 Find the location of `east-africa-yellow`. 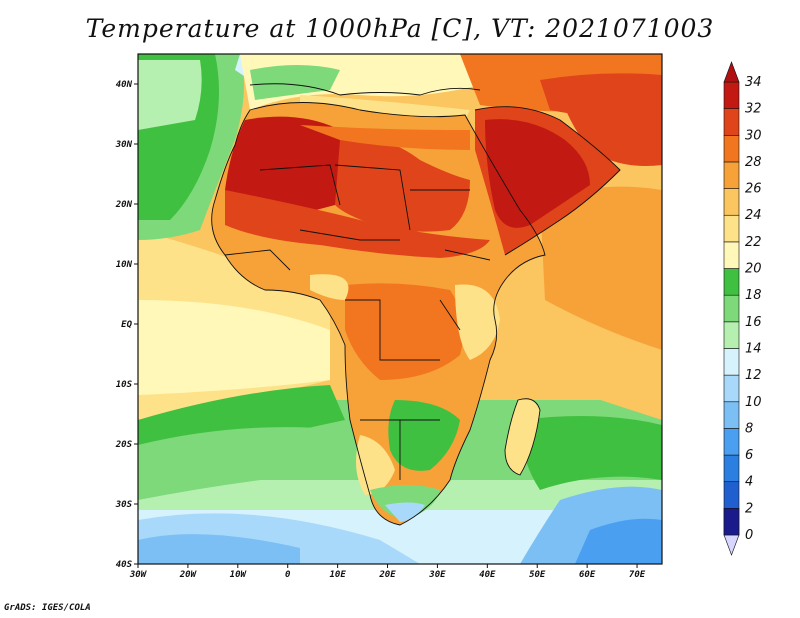

east-africa-yellow is located at coordinates (477, 322).